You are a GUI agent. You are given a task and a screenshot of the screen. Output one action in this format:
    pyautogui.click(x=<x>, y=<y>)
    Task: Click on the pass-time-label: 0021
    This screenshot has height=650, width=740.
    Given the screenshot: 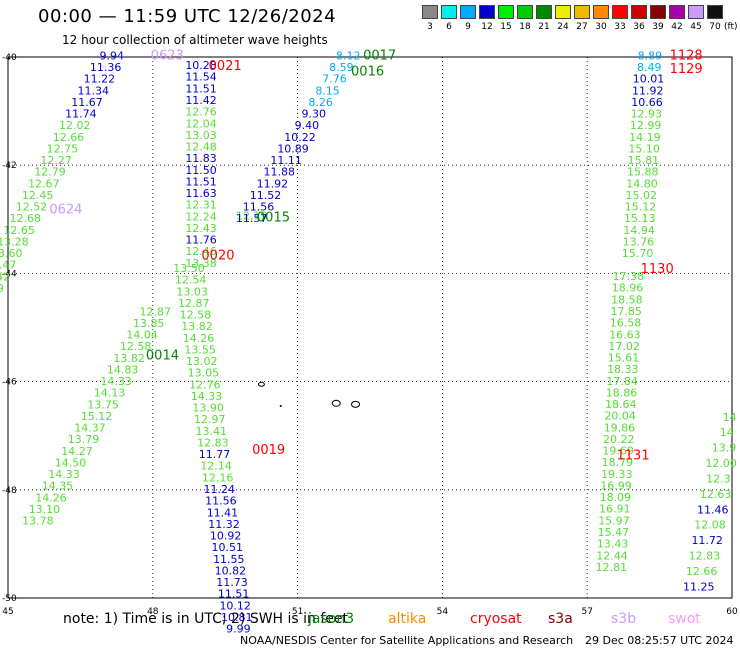 What is the action you would take?
    pyautogui.click(x=225, y=66)
    